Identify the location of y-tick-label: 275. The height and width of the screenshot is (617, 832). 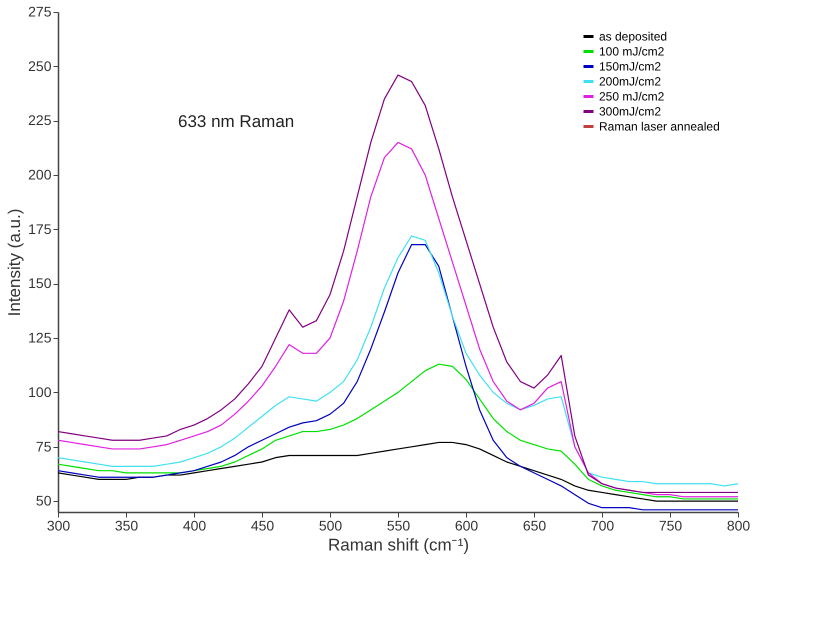
(40, 12).